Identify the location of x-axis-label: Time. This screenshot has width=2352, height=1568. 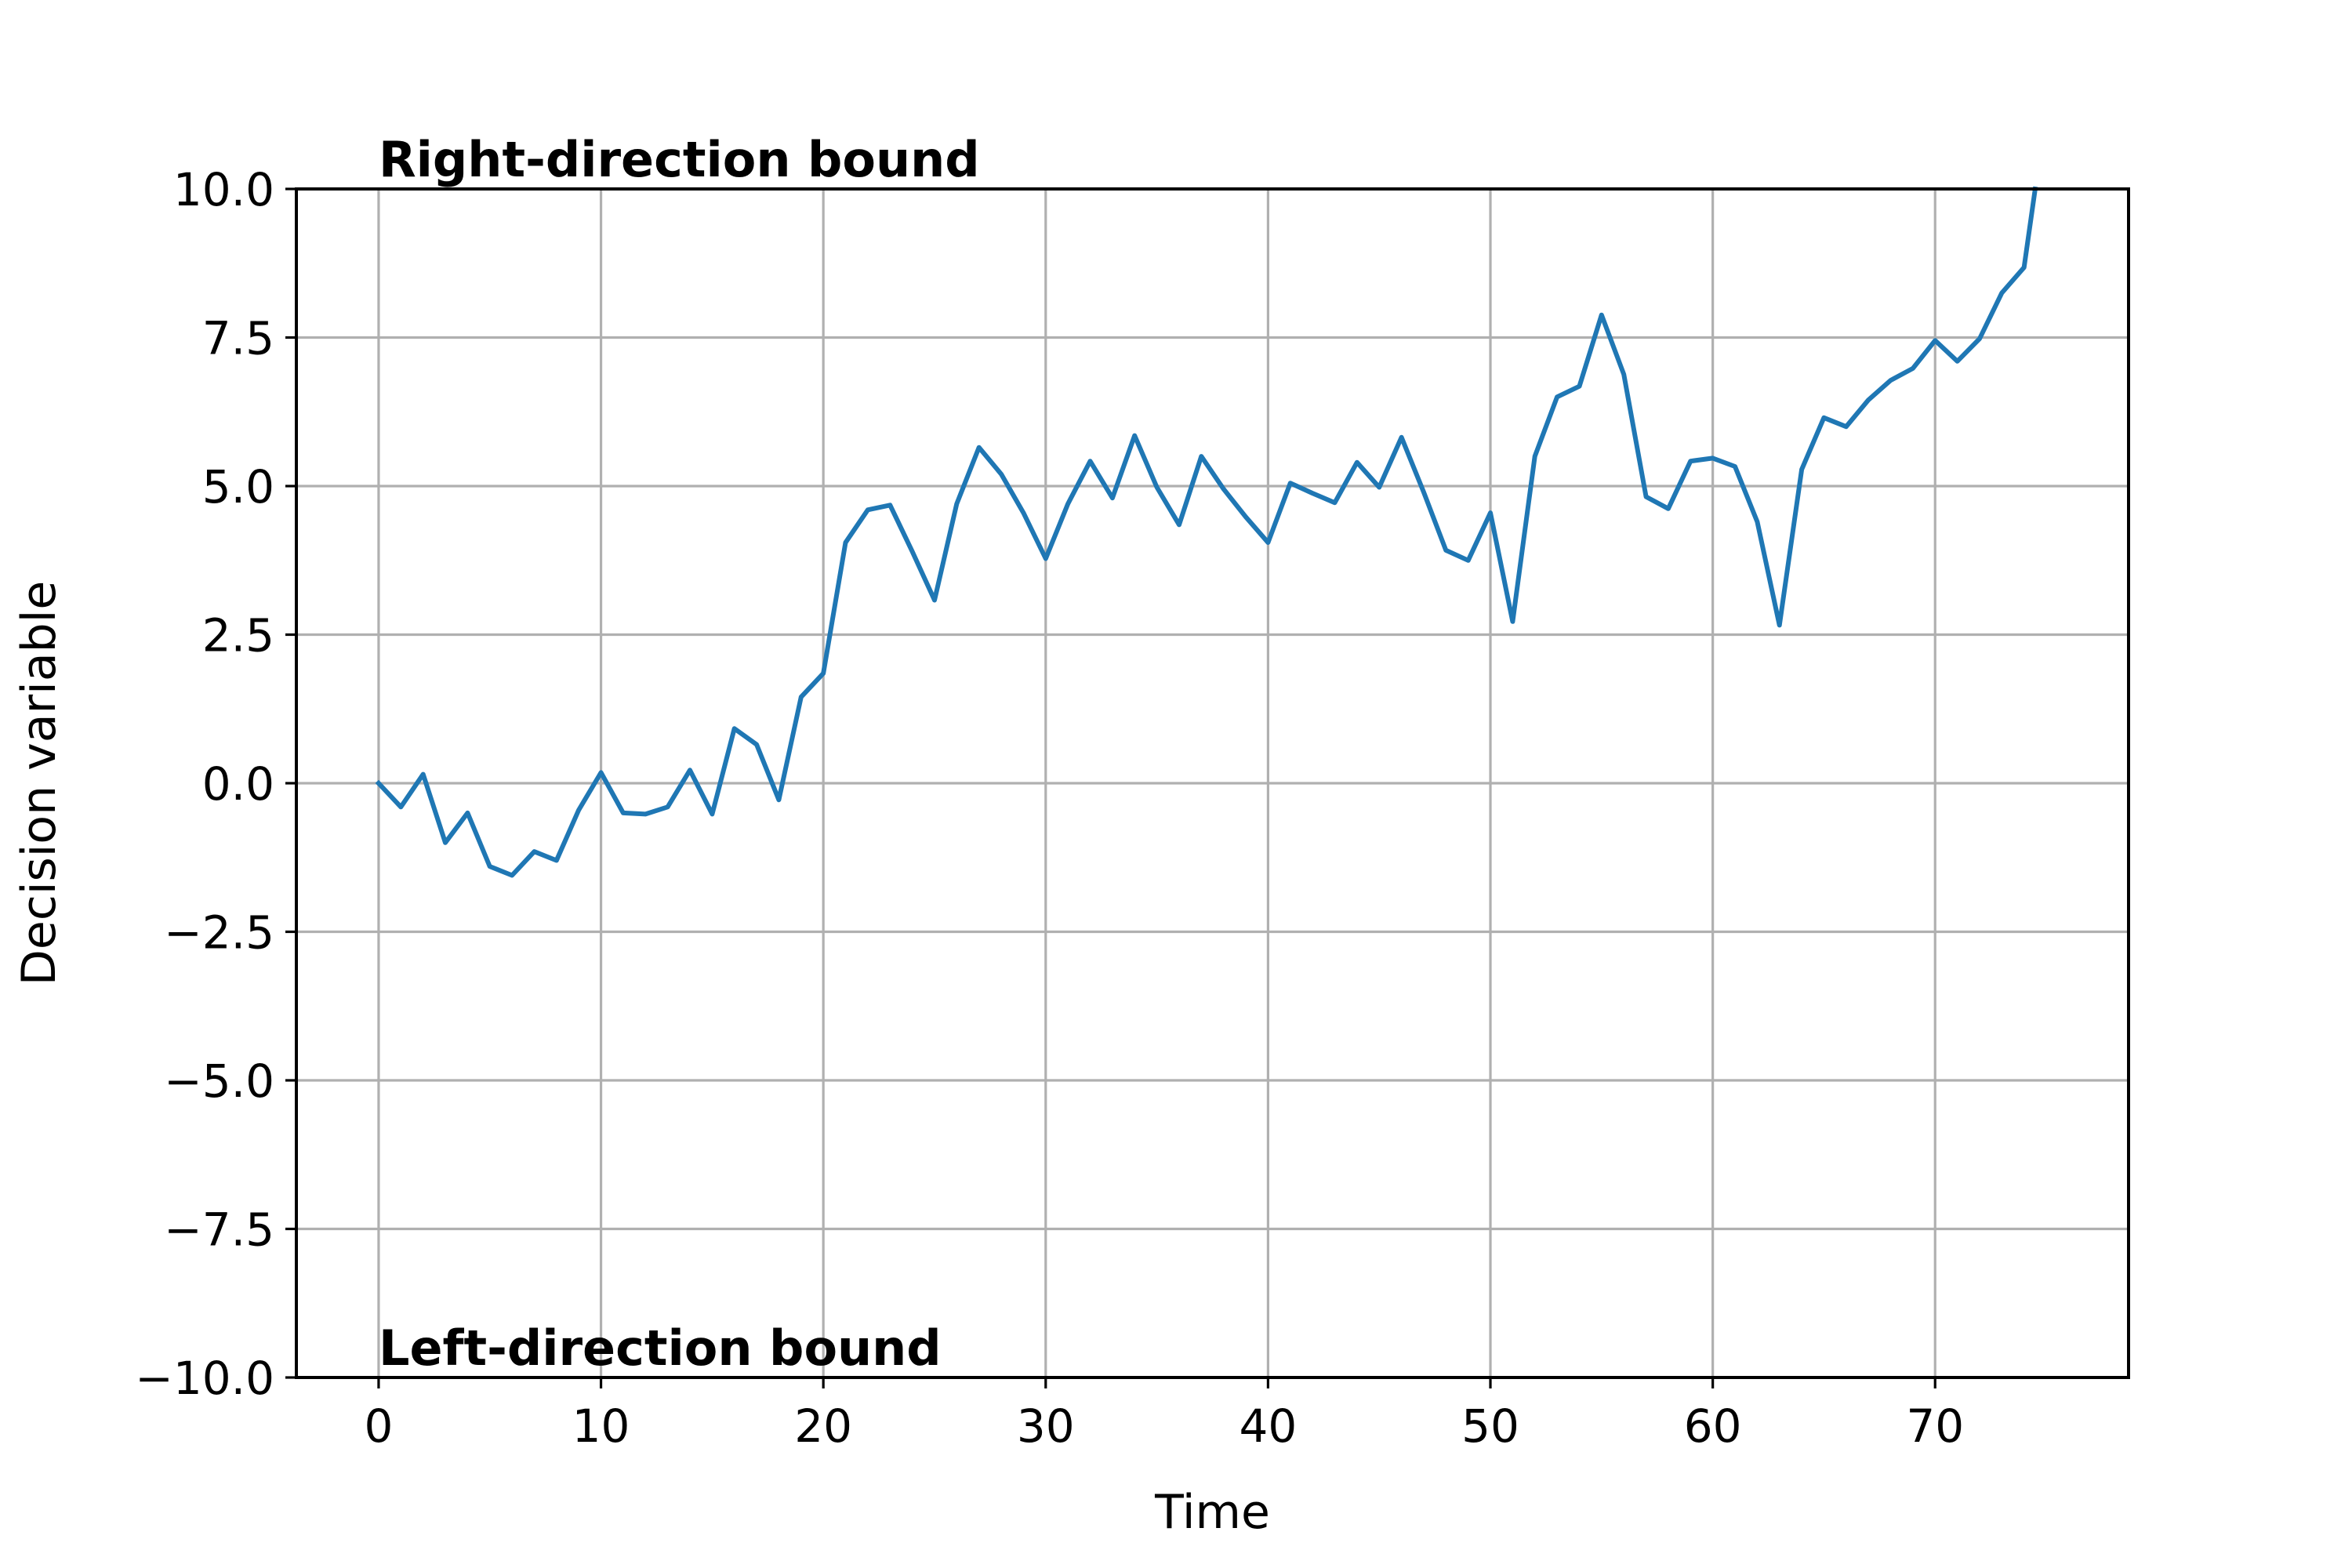
(1212, 1512).